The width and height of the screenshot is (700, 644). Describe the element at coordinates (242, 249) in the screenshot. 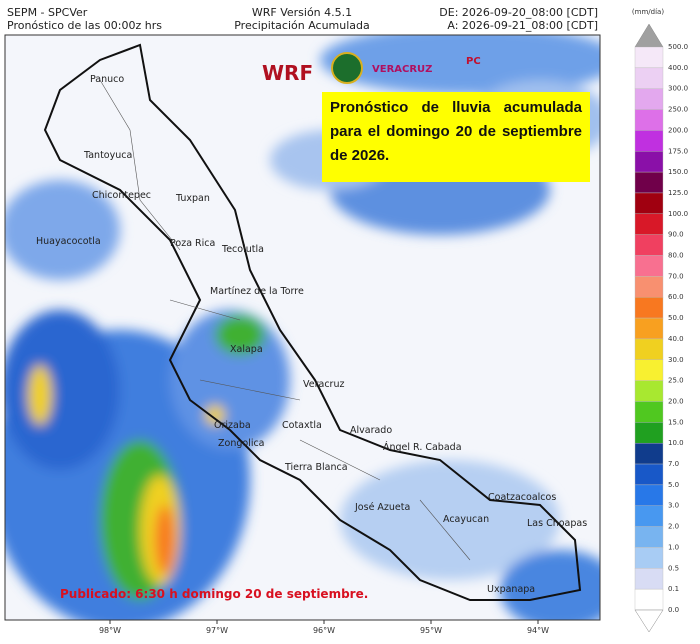

I see `city-label: Tecolutla` at that location.